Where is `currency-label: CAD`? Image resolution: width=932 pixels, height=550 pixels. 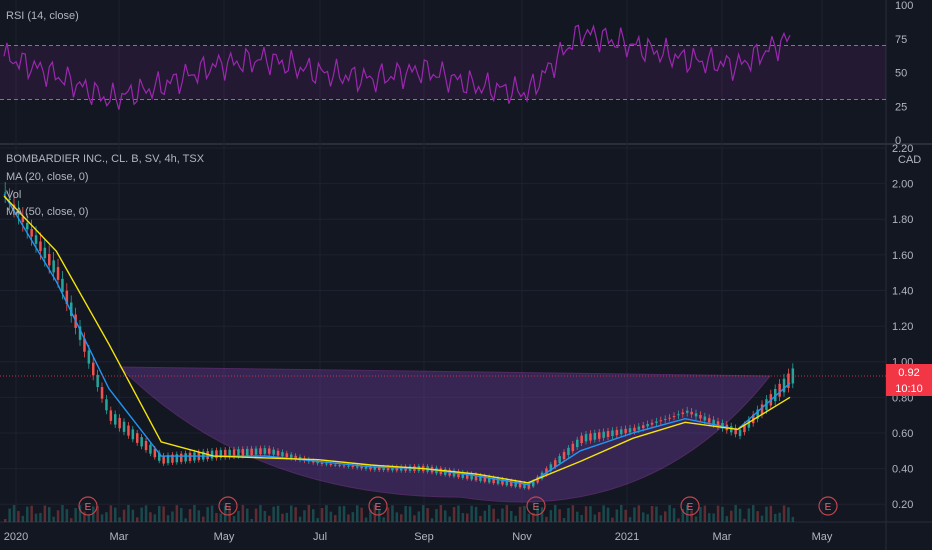
currency-label: CAD is located at coordinates (909, 160).